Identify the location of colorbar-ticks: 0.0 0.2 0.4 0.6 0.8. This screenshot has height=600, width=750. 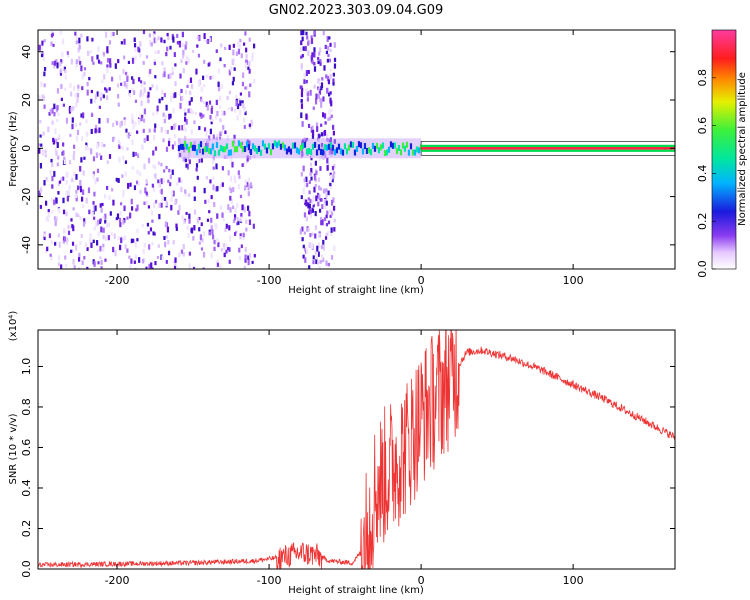
(706, 173).